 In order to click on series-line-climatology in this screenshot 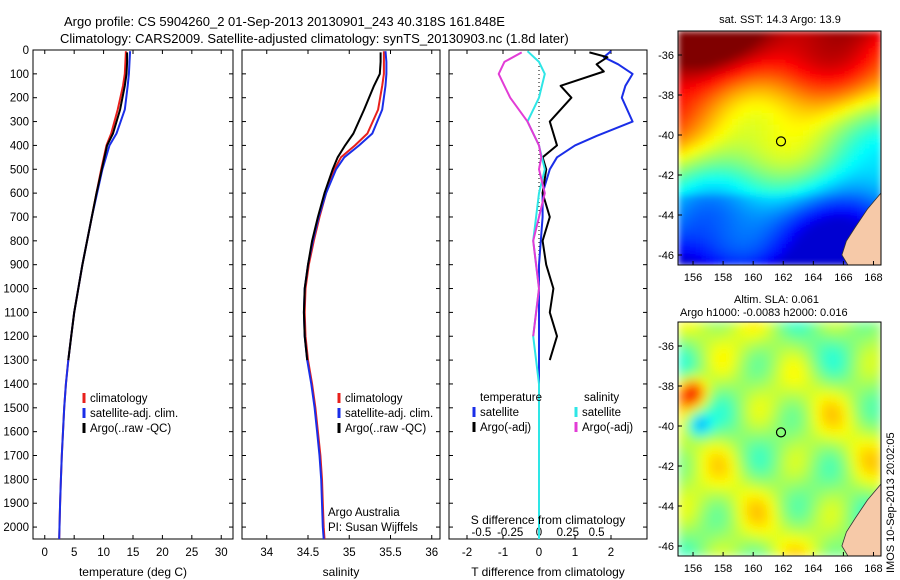, I will do `click(344, 295)`.